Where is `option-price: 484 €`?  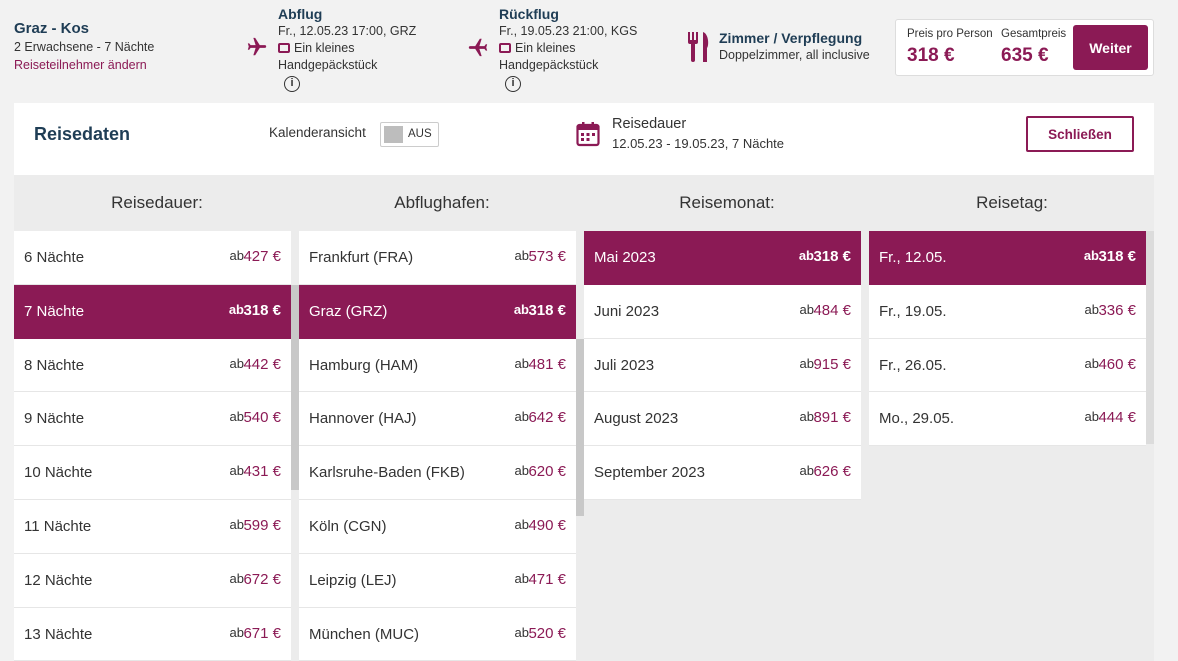
option-price: 484 € is located at coordinates (832, 310).